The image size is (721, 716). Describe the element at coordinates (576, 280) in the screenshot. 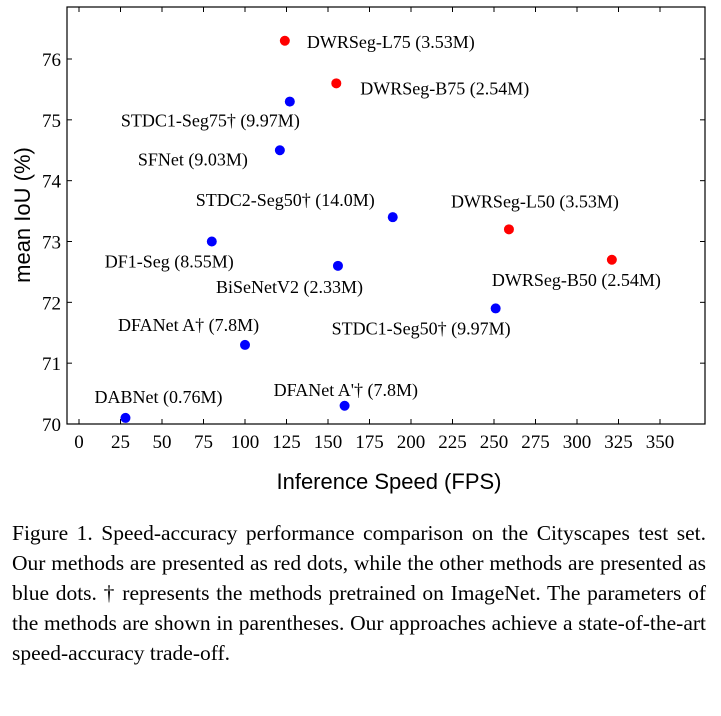

I see `point-label: DWRSeg-B50 (2.54M)` at that location.